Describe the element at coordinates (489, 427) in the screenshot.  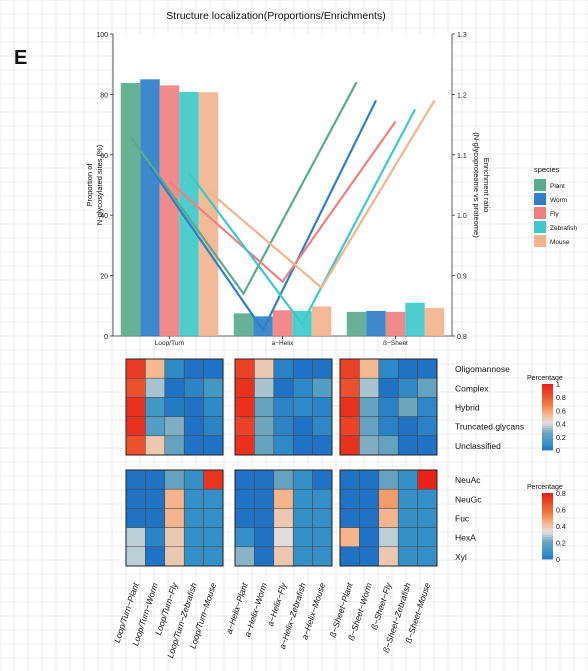
I see `heatmap-row-label: Truncated.glycans` at that location.